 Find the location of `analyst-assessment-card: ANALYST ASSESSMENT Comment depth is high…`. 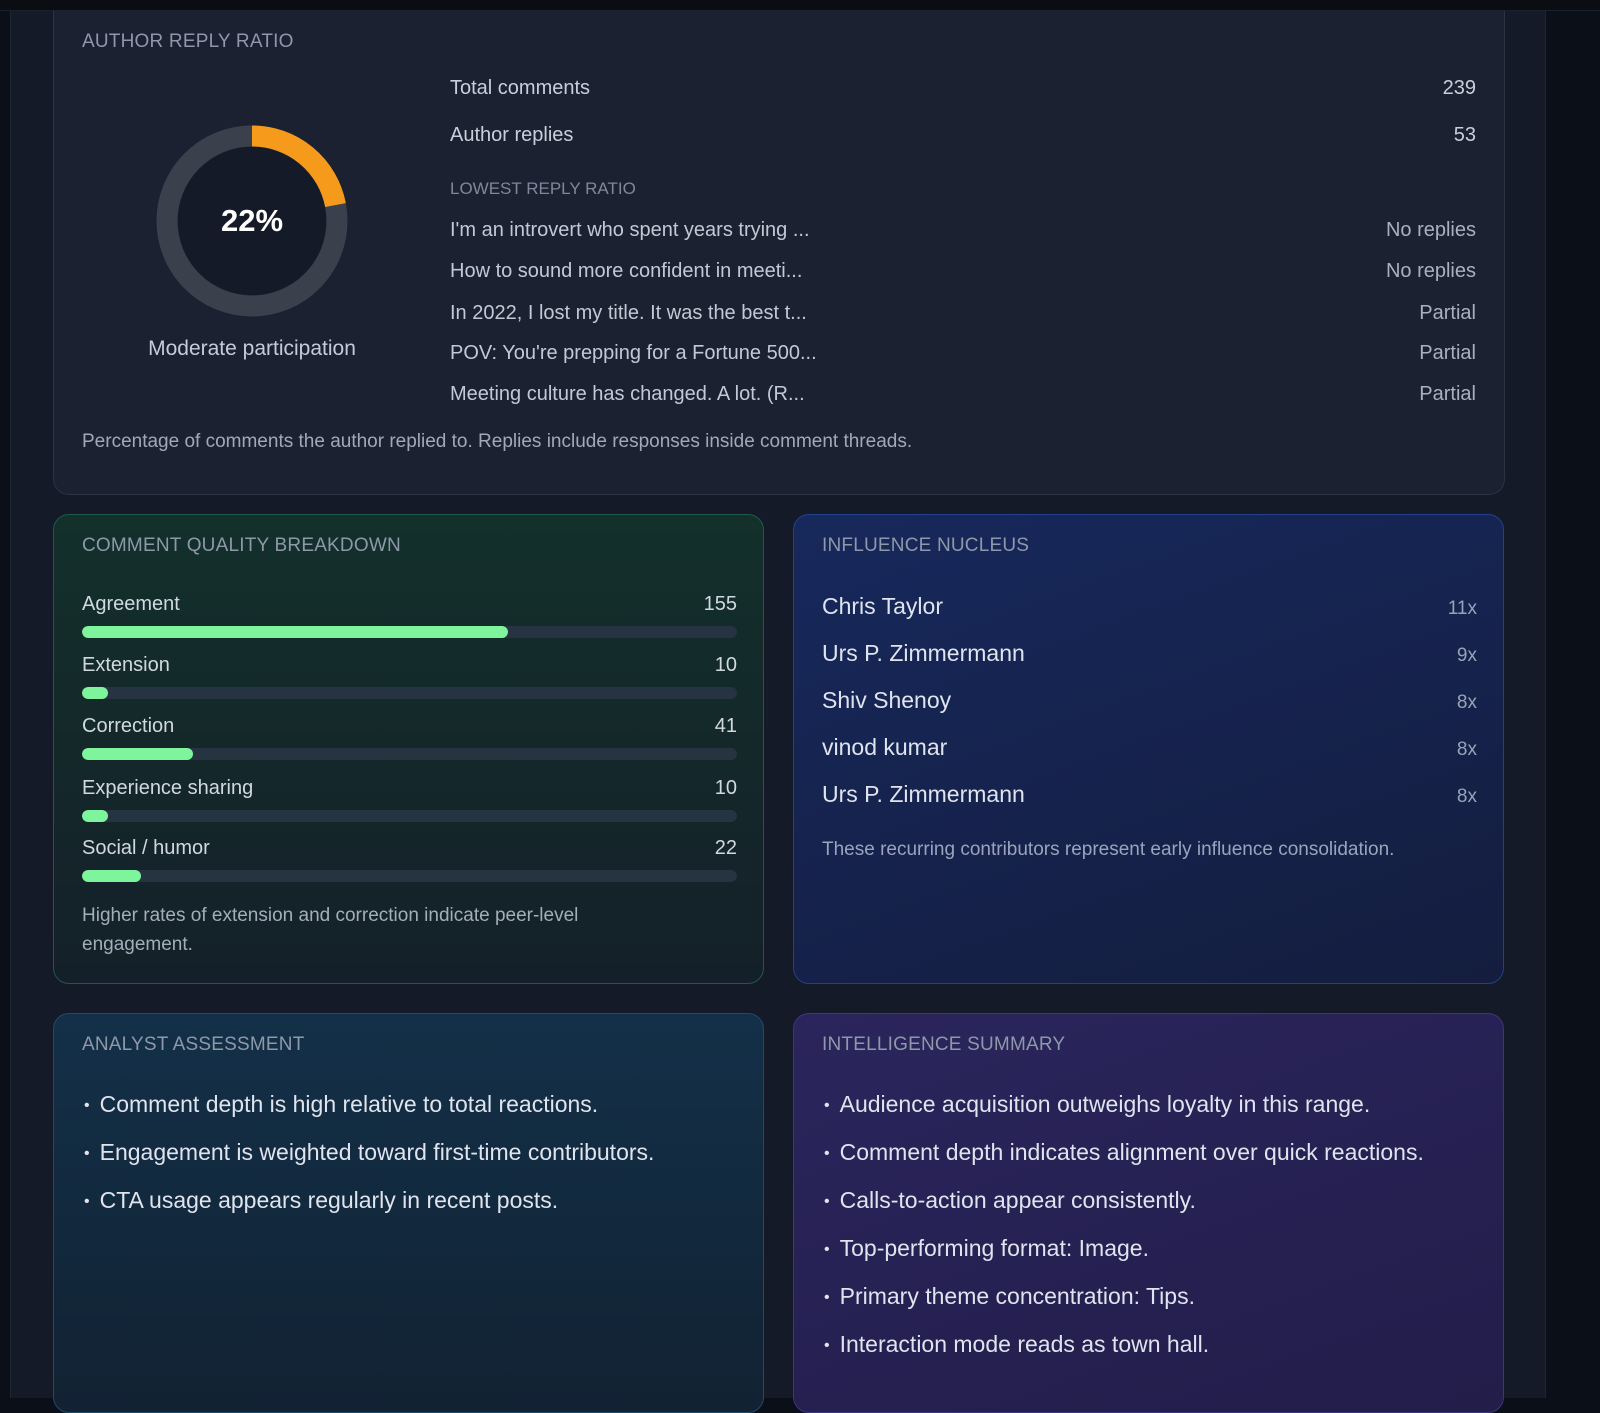

analyst-assessment-card: ANALYST ASSESSMENT Comment depth is high… is located at coordinates (408, 1213).